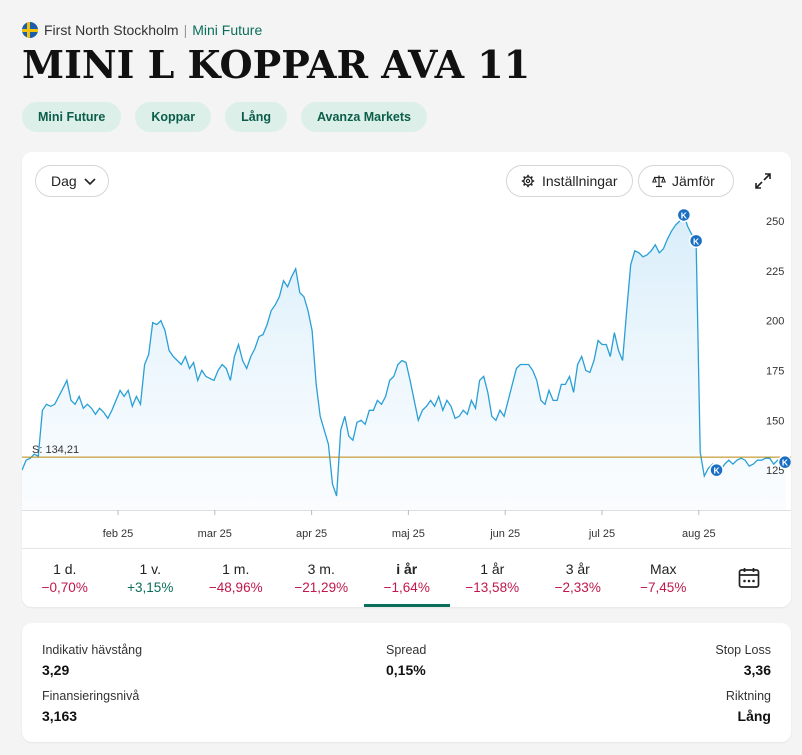 Image resolution: width=802 pixels, height=755 pixels. I want to click on exchange-name: First North Stockholm, so click(111, 30).